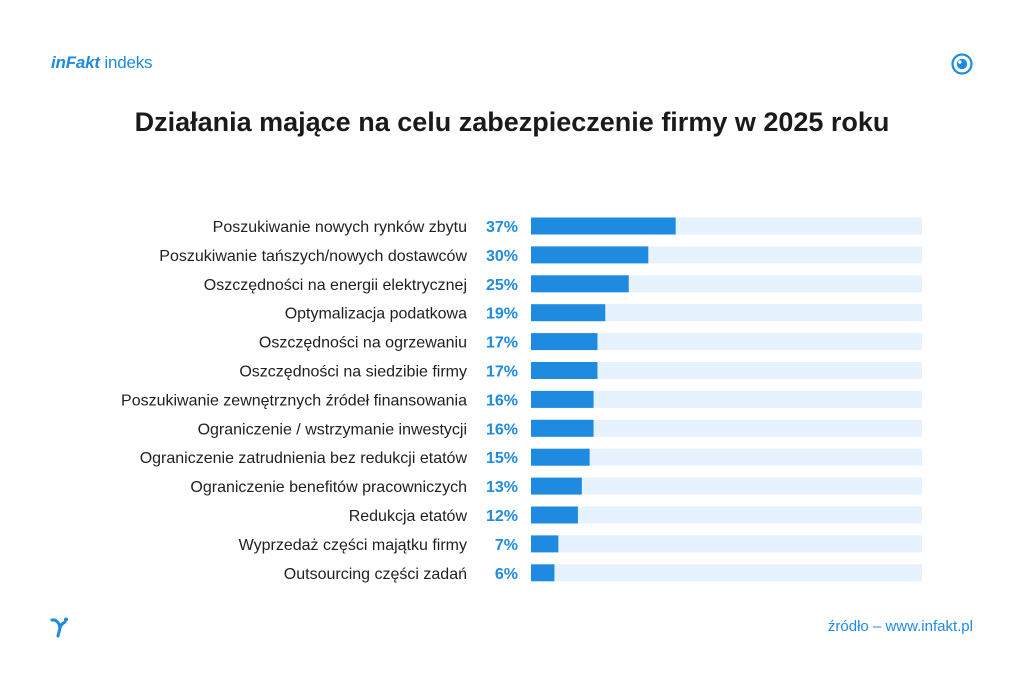  What do you see at coordinates (126, 62) in the screenshot?
I see `brand-logo-light: indeks` at bounding box center [126, 62].